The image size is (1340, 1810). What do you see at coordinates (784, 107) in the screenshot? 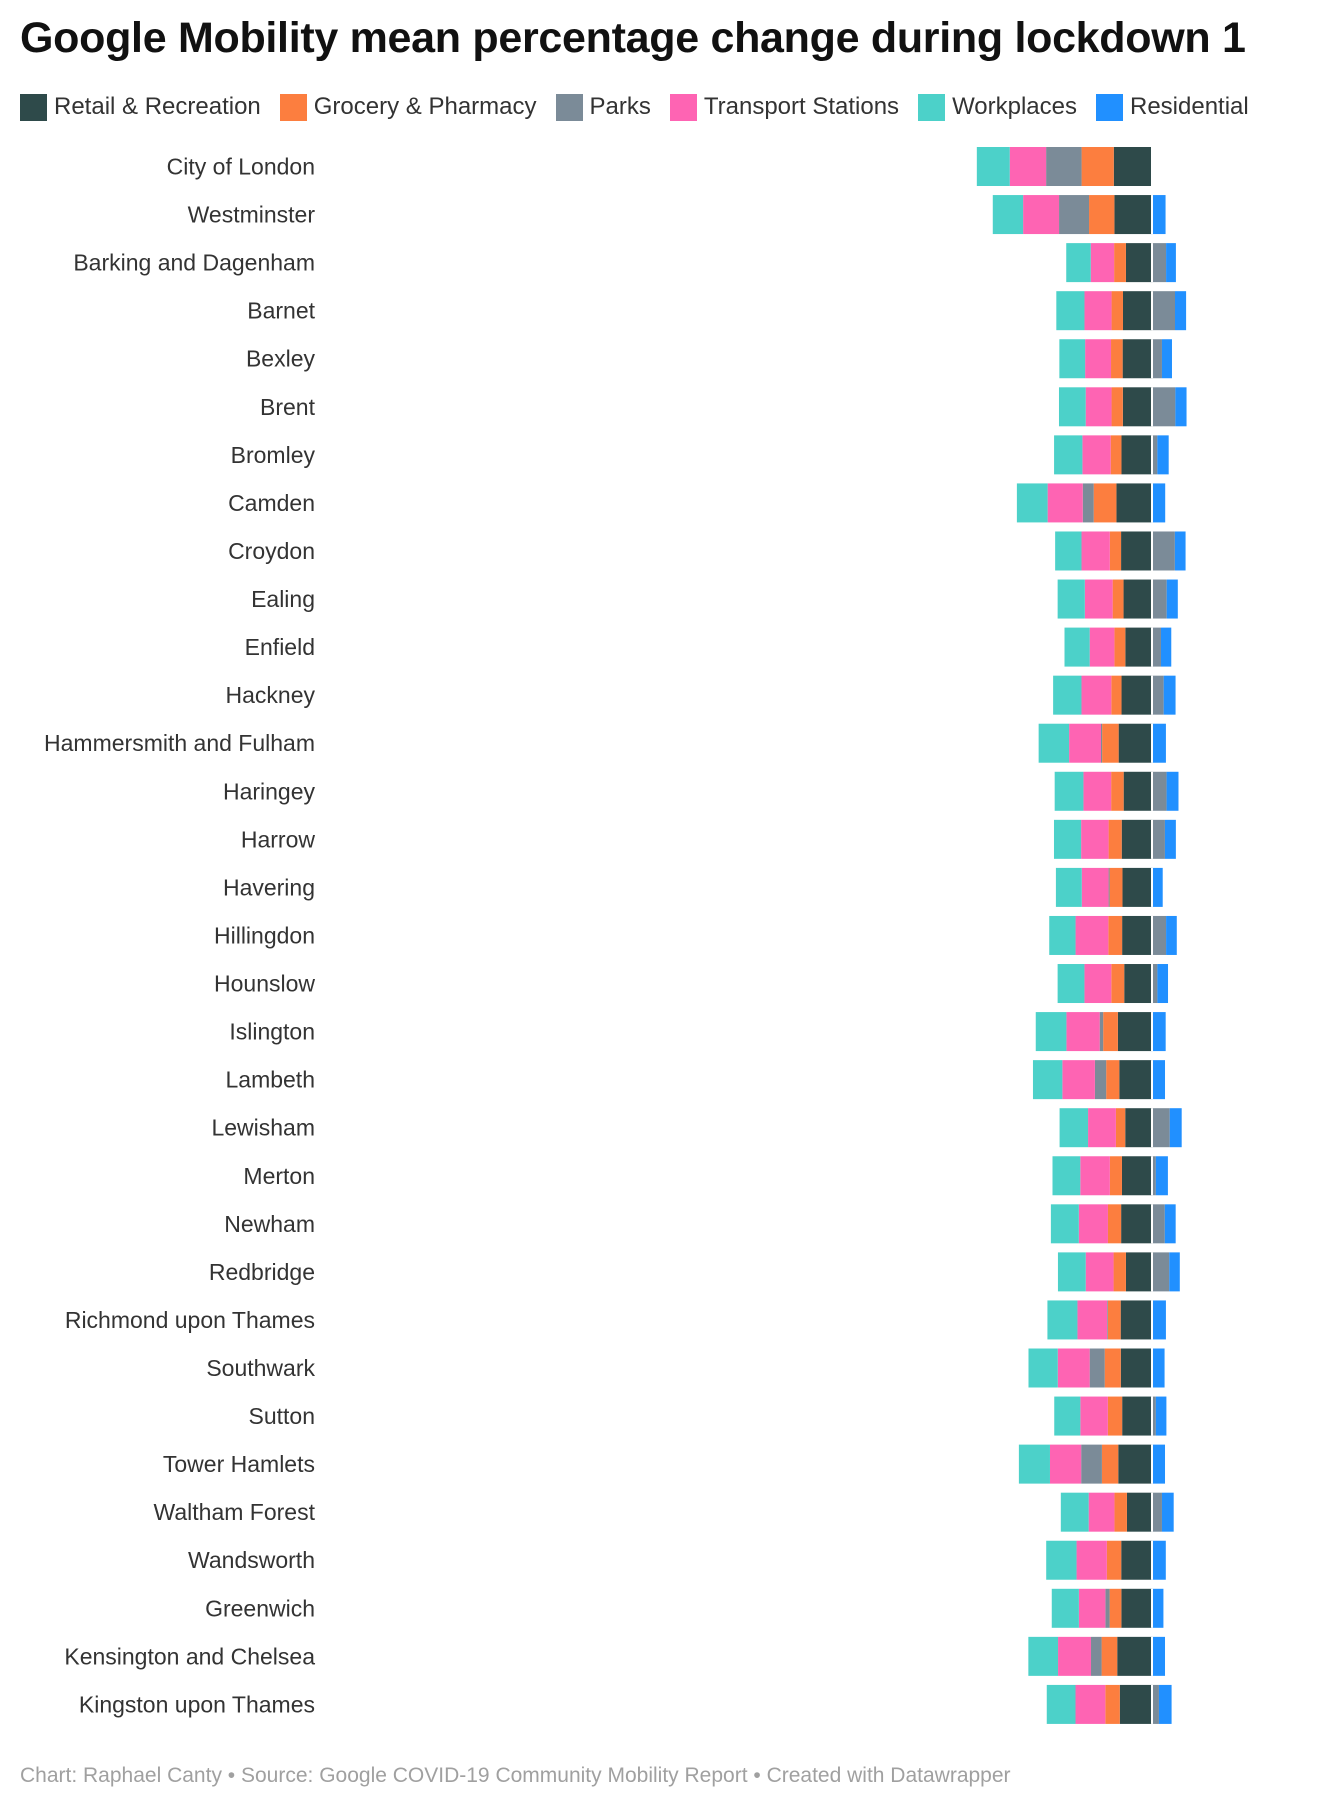
I see `legend-item-transport: Transport Stations` at bounding box center [784, 107].